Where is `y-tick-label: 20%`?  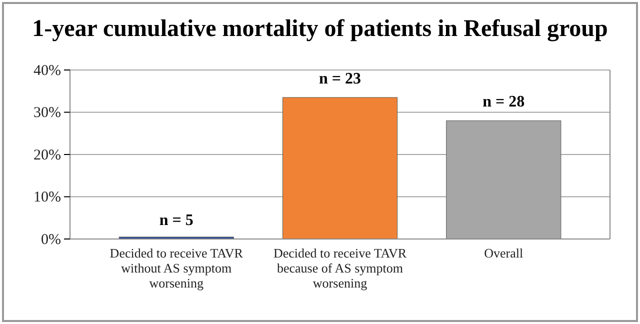
y-tick-label: 20% is located at coordinates (47, 155).